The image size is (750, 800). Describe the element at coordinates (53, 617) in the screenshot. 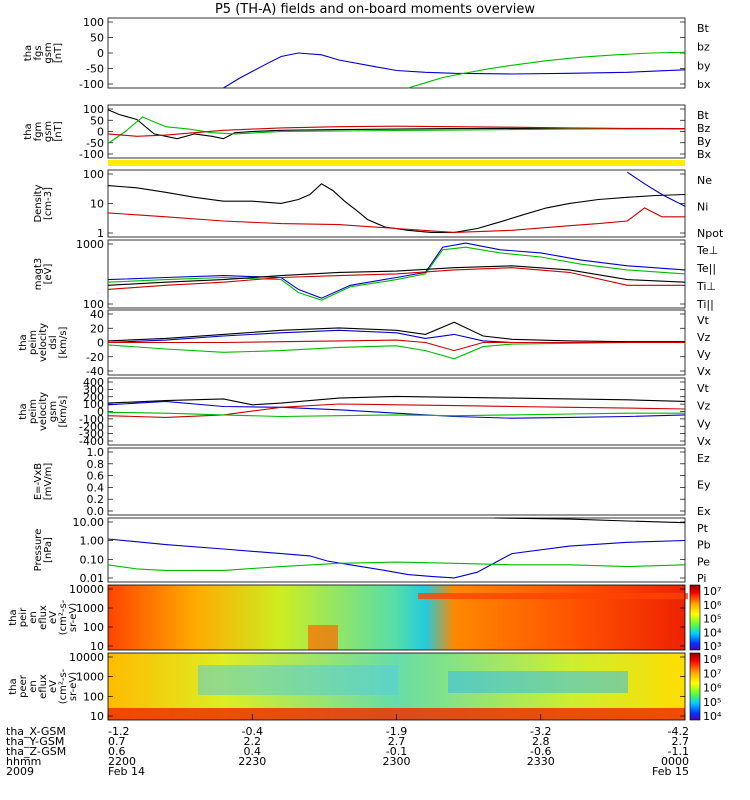

I see `ylabel-peir: eV` at that location.